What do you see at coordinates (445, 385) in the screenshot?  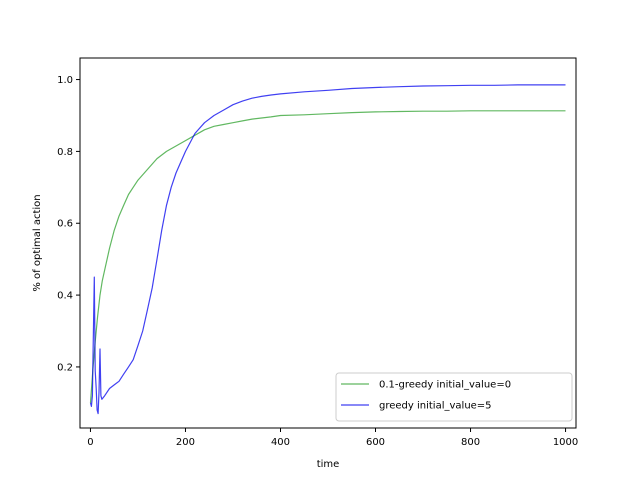 I see `legend-label-1: 0.1-greedy initial_value=0` at bounding box center [445, 385].